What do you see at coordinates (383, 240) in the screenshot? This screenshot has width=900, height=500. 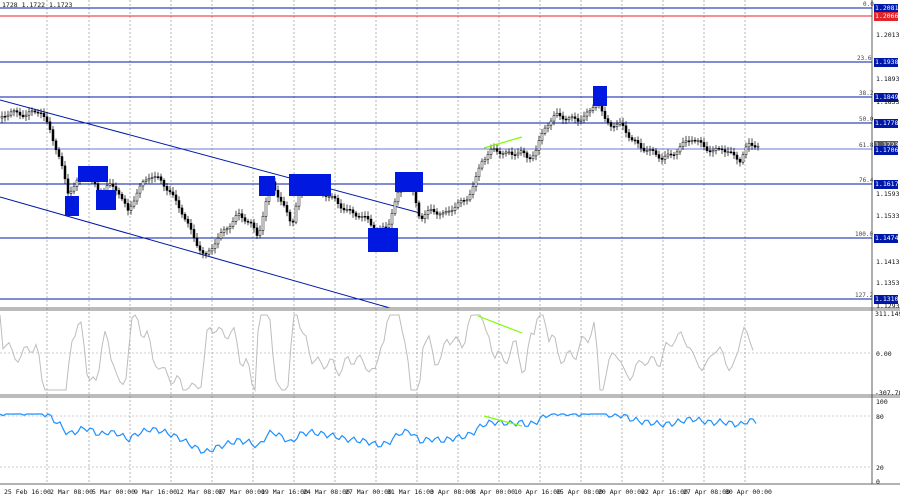 I see `highlight-box` at bounding box center [383, 240].